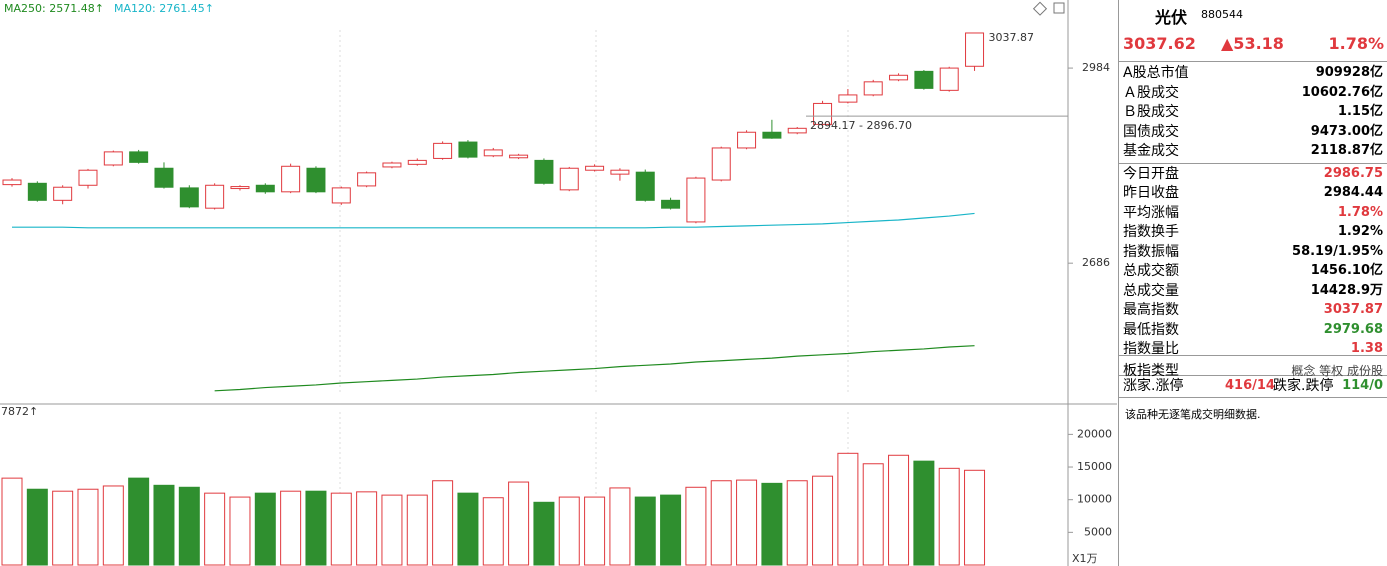 The width and height of the screenshot is (1387, 566). Describe the element at coordinates (1254, 330) in the screenshot. I see `info-row: 最低指数 2979.68` at that location.